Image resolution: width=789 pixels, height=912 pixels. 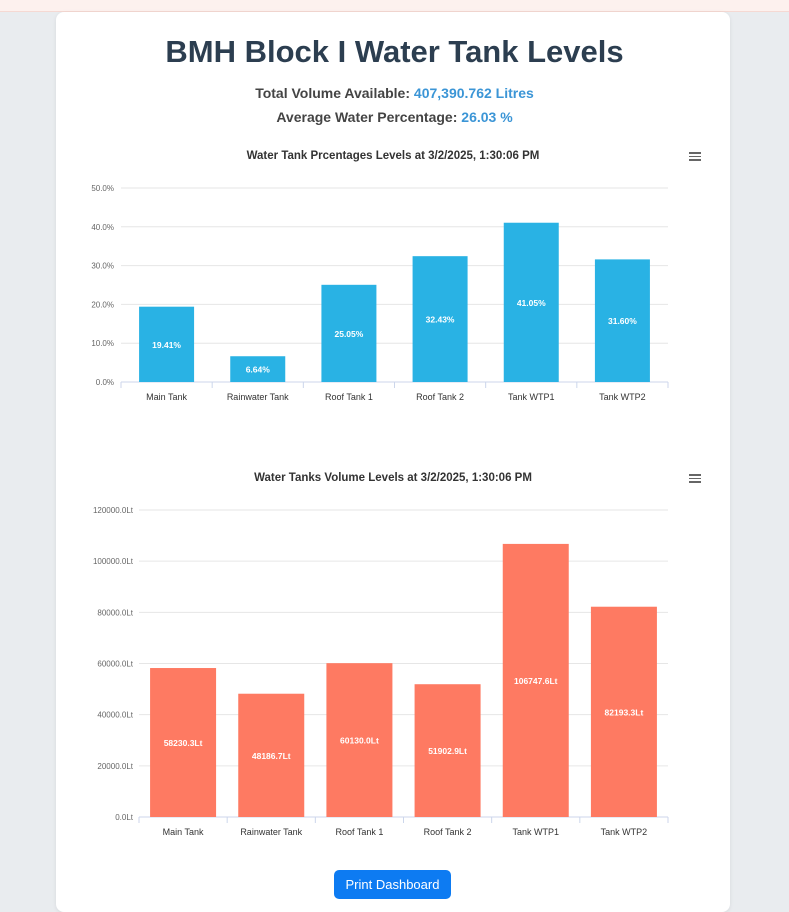 I want to click on data-label: 48186.7Lt, so click(x=271, y=756).